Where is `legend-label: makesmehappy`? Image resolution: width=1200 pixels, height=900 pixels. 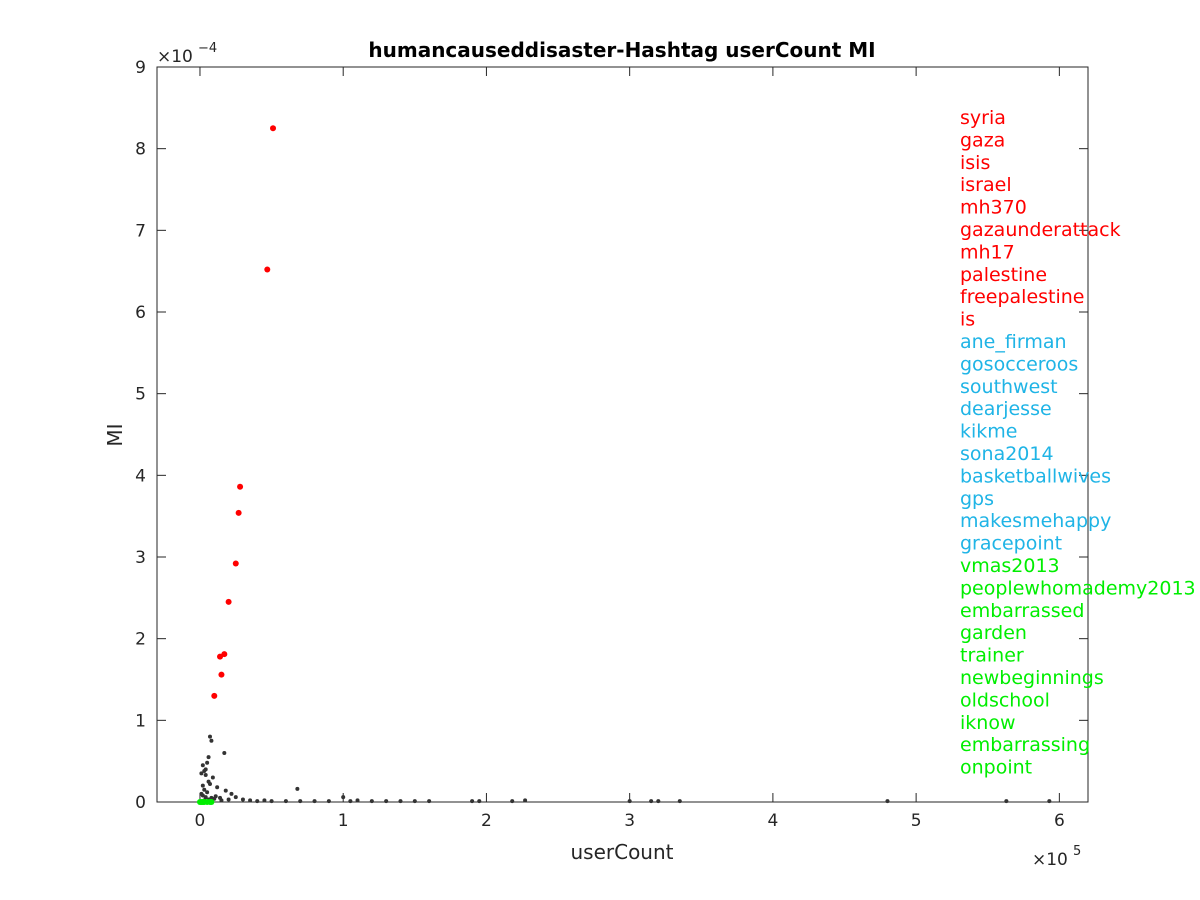
legend-label: makesmehappy is located at coordinates (1035, 521).